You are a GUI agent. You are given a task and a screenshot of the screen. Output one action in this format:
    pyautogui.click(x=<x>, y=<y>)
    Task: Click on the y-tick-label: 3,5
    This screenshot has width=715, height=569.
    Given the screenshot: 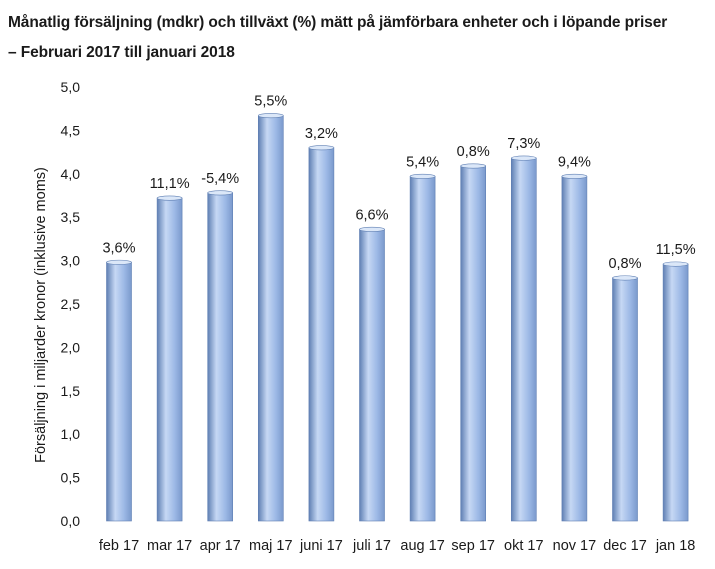 What is the action you would take?
    pyautogui.click(x=71, y=217)
    